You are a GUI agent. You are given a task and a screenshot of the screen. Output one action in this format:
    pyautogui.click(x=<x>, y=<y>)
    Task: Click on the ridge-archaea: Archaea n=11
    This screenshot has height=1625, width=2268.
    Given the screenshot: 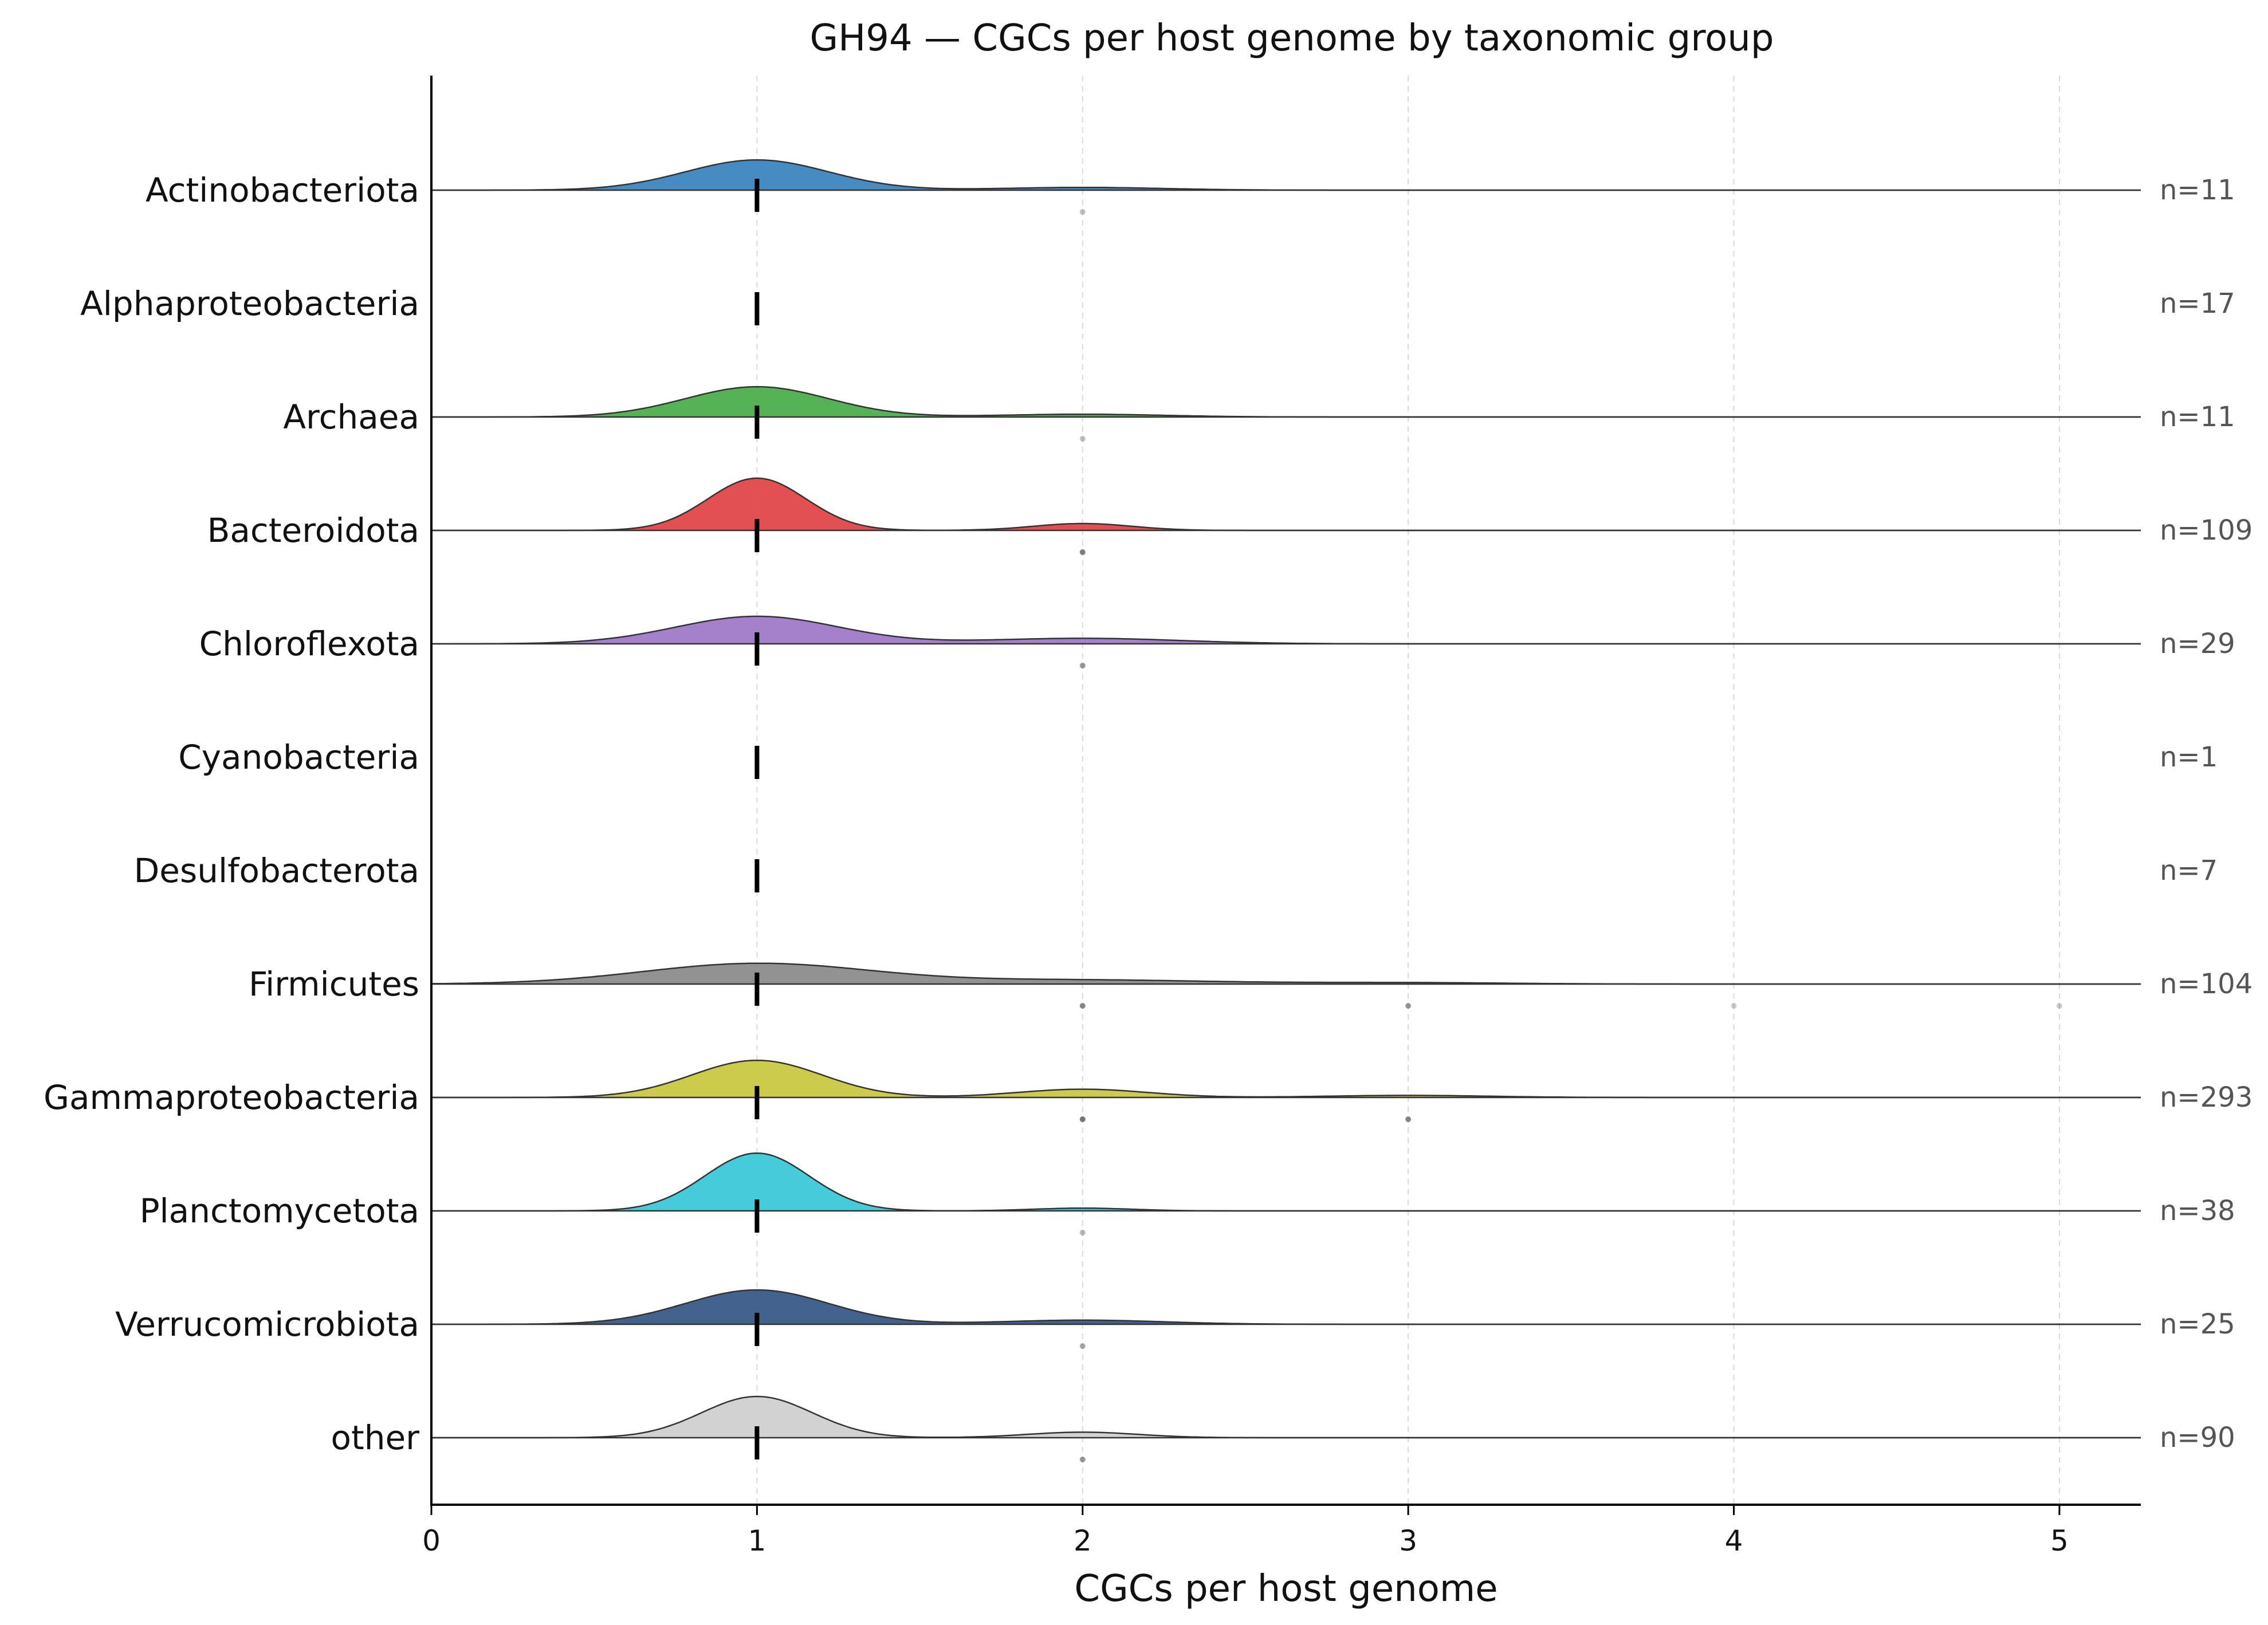 What is the action you would take?
    pyautogui.click(x=1259, y=413)
    